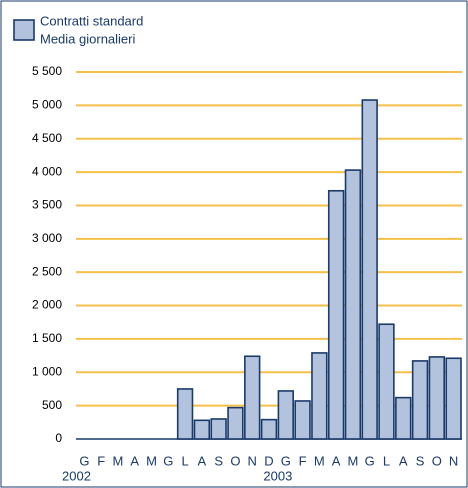  I want to click on y-tick-label: 0, so click(58, 438).